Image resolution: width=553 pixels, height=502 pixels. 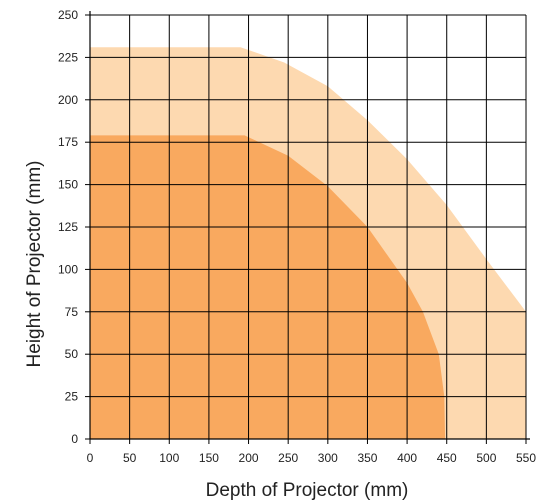 What do you see at coordinates (68, 269) in the screenshot?
I see `y-tick-label-100: 100` at bounding box center [68, 269].